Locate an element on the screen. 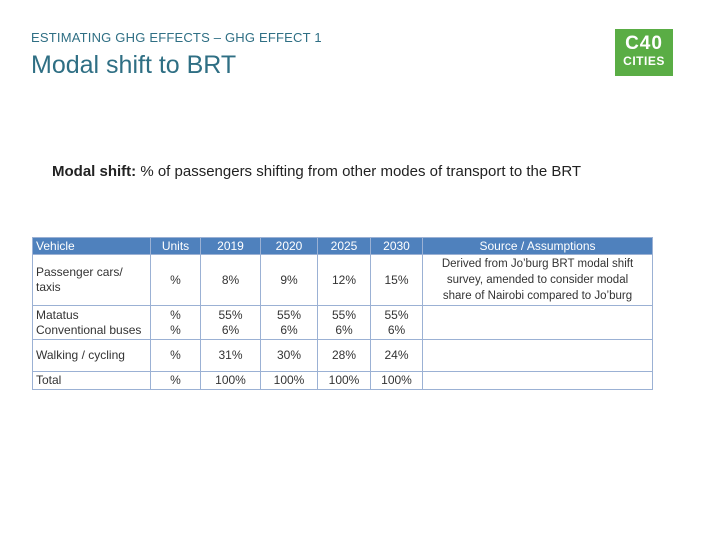 The image size is (720, 540). cell-text: 9% is located at coordinates (289, 279).